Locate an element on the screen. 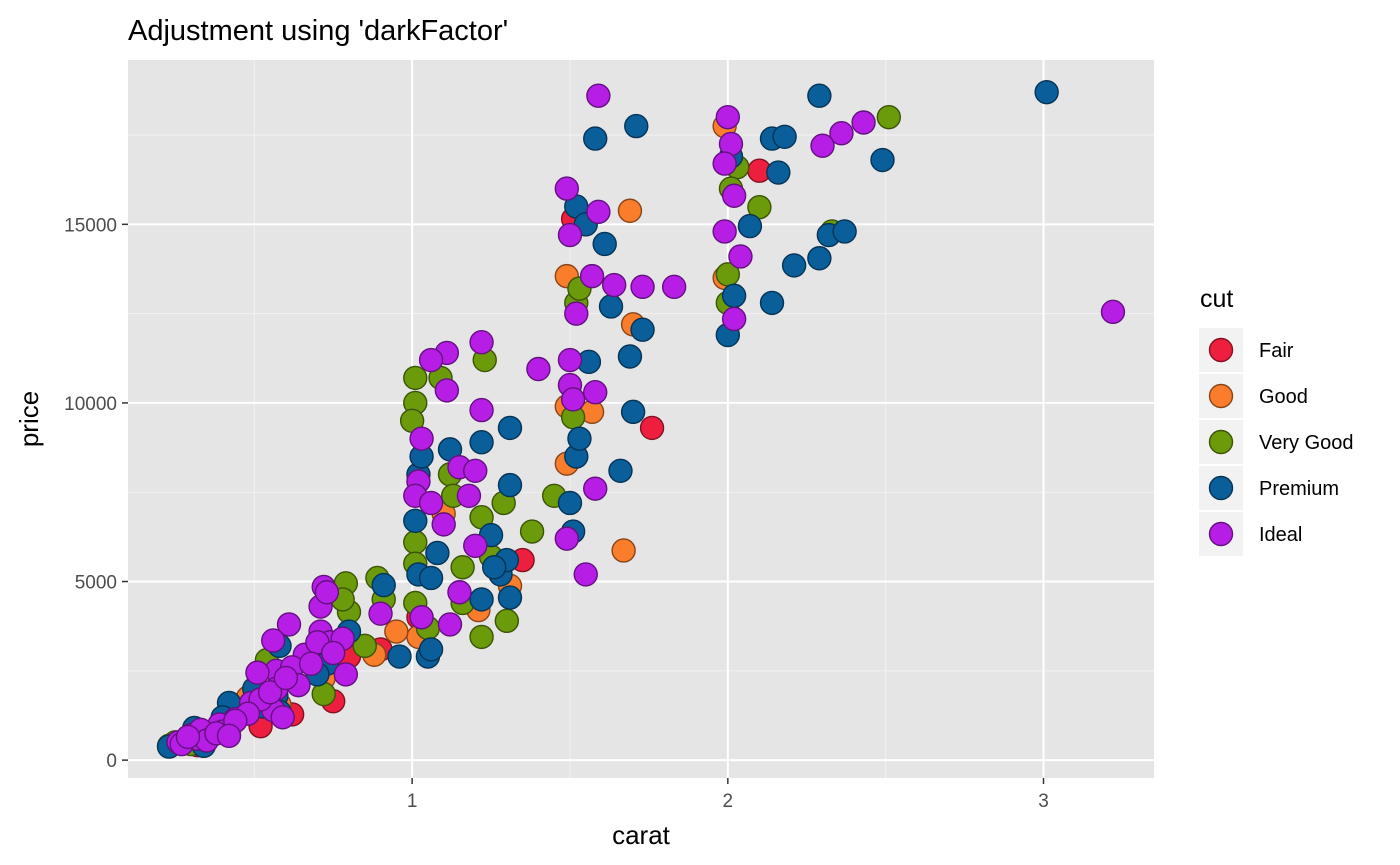  legend-item: Premium is located at coordinates (1269, 488).